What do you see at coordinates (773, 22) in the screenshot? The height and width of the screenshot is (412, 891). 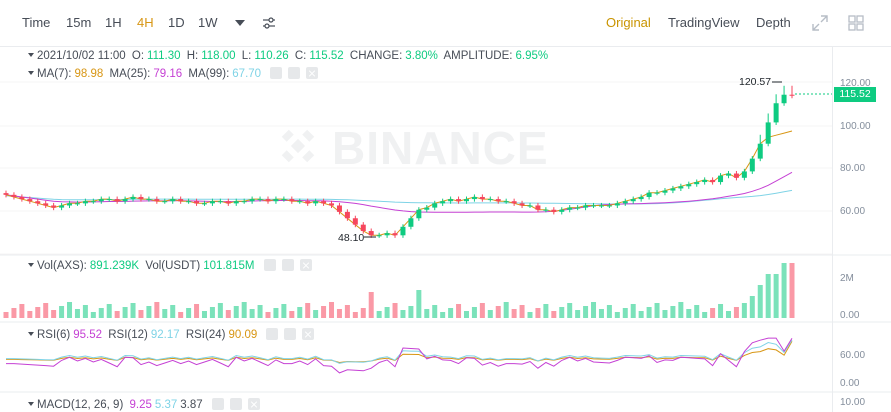 I see `view-depth-tab: Depth` at bounding box center [773, 22].